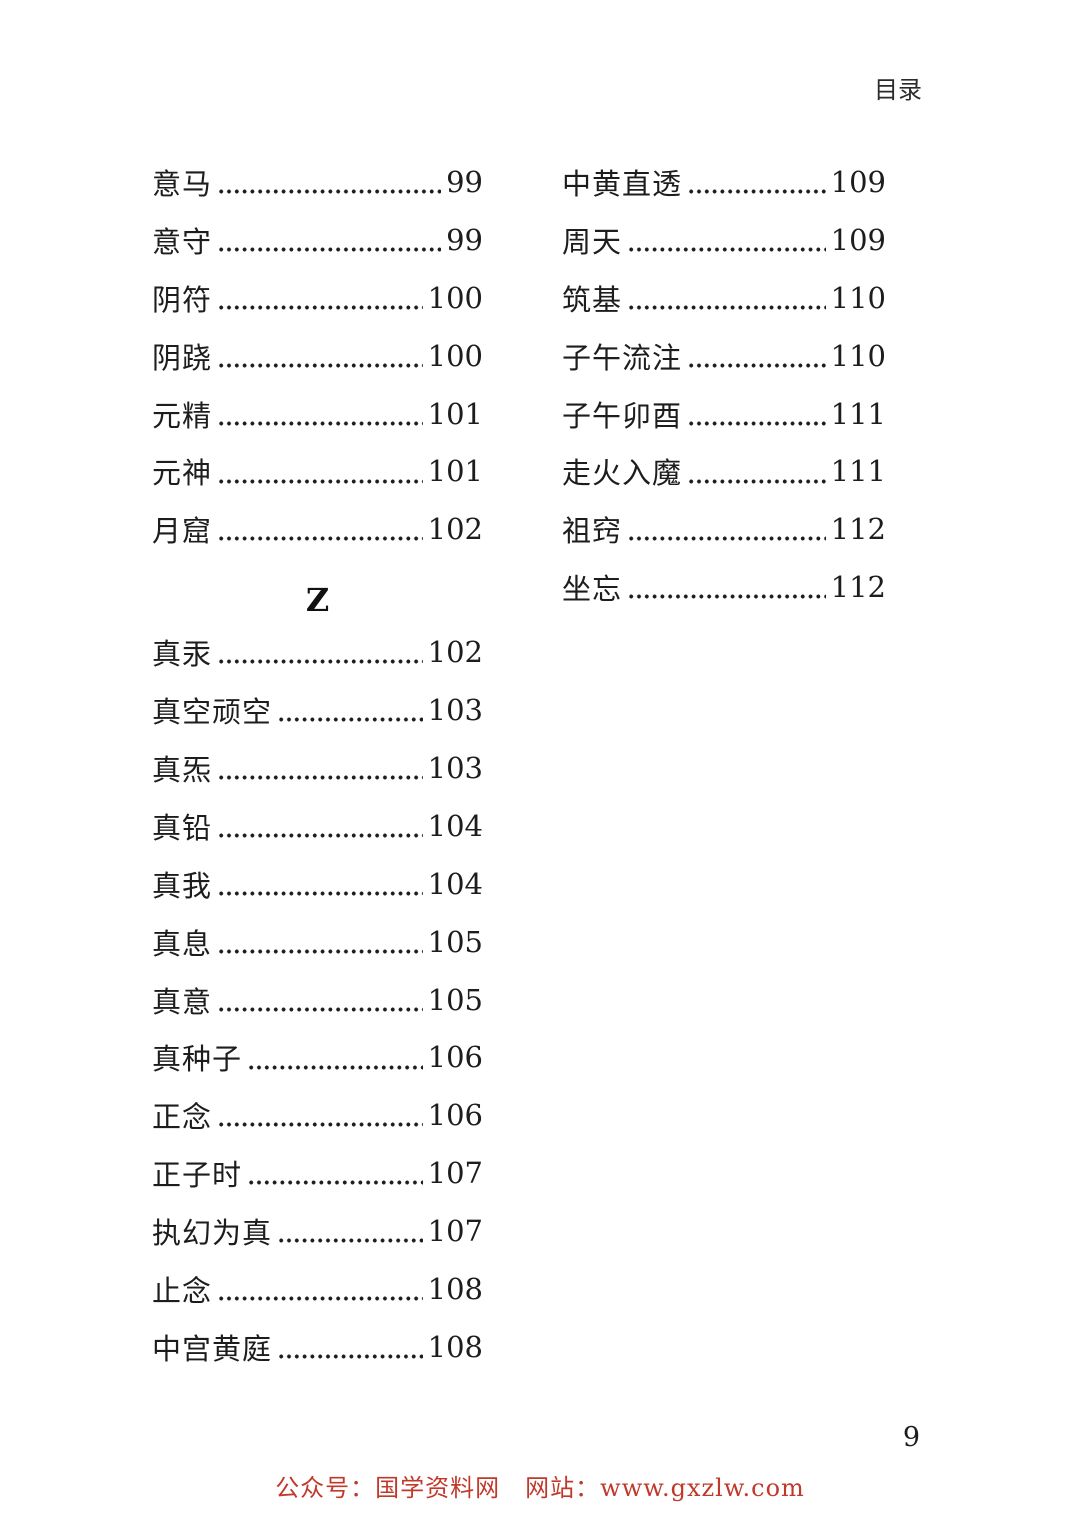 The height and width of the screenshot is (1528, 1080). I want to click on toc-entry: 阴符 100, so click(317, 298).